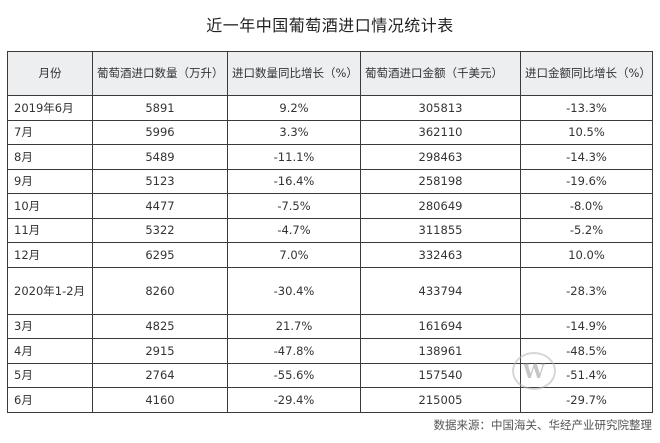  What do you see at coordinates (50, 108) in the screenshot?
I see `cell-month: 2019年6月` at bounding box center [50, 108].